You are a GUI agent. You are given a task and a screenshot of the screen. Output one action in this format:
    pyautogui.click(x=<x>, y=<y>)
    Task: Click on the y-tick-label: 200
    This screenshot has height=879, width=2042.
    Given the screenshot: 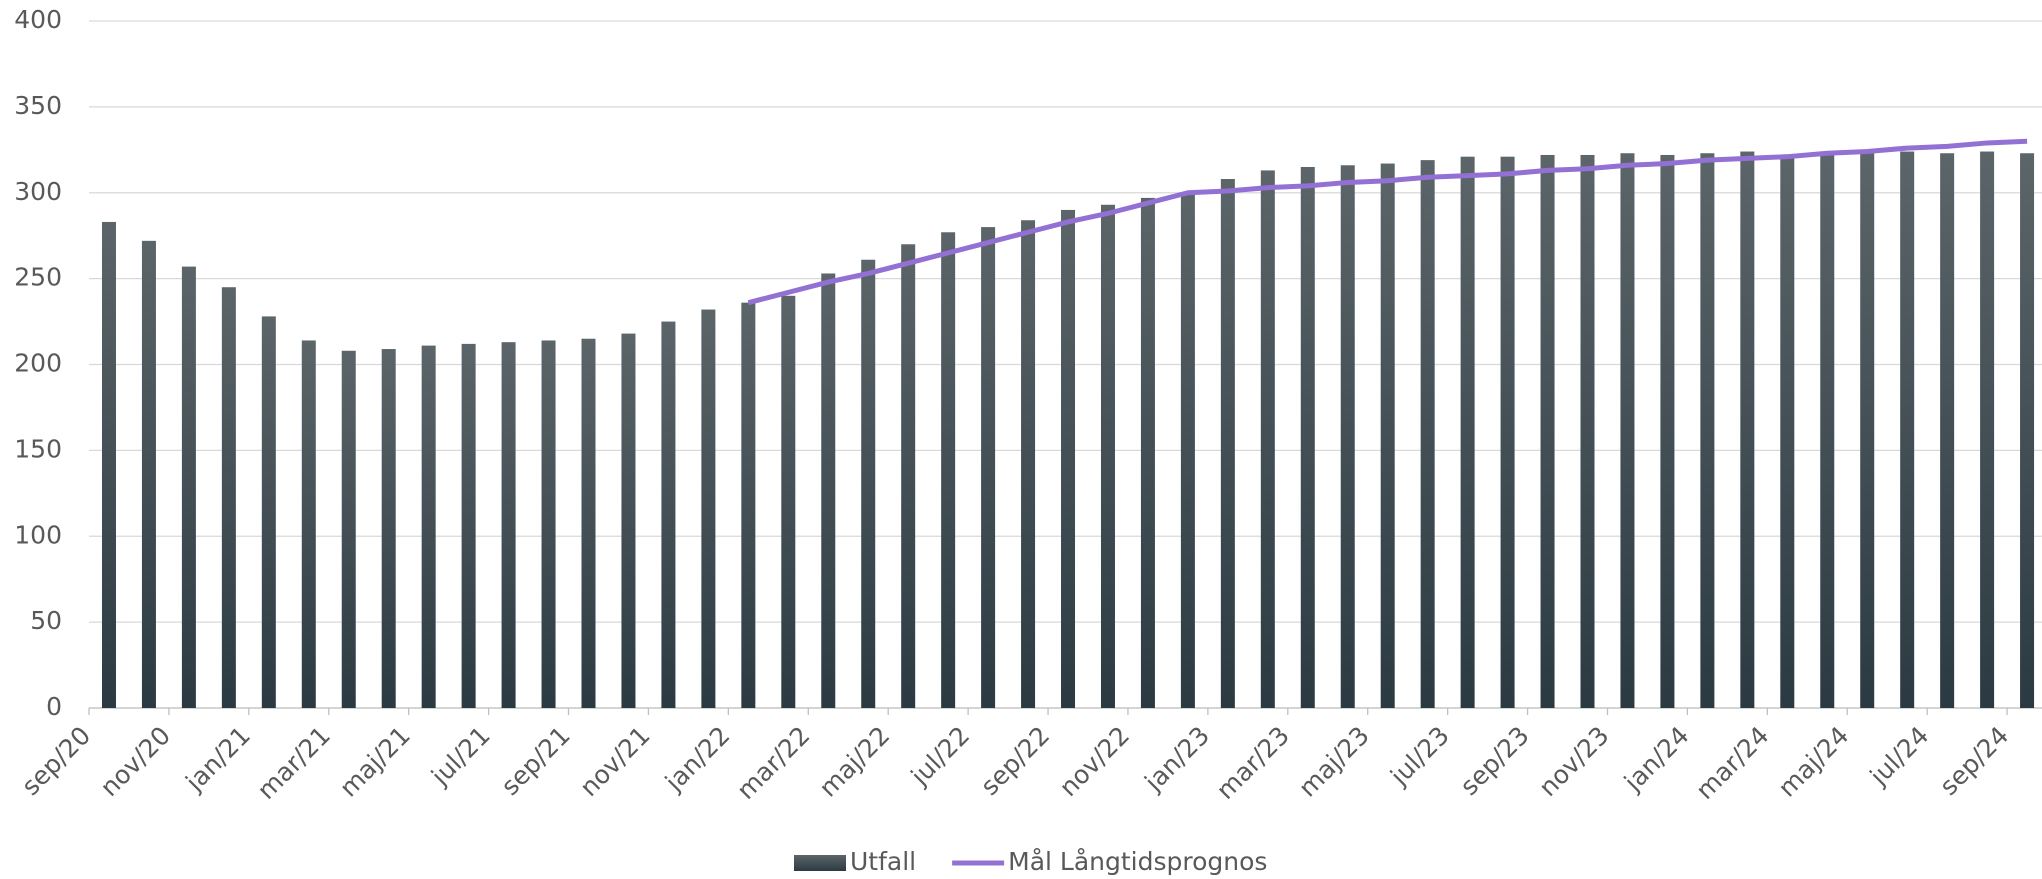 What is the action you would take?
    pyautogui.click(x=38, y=363)
    